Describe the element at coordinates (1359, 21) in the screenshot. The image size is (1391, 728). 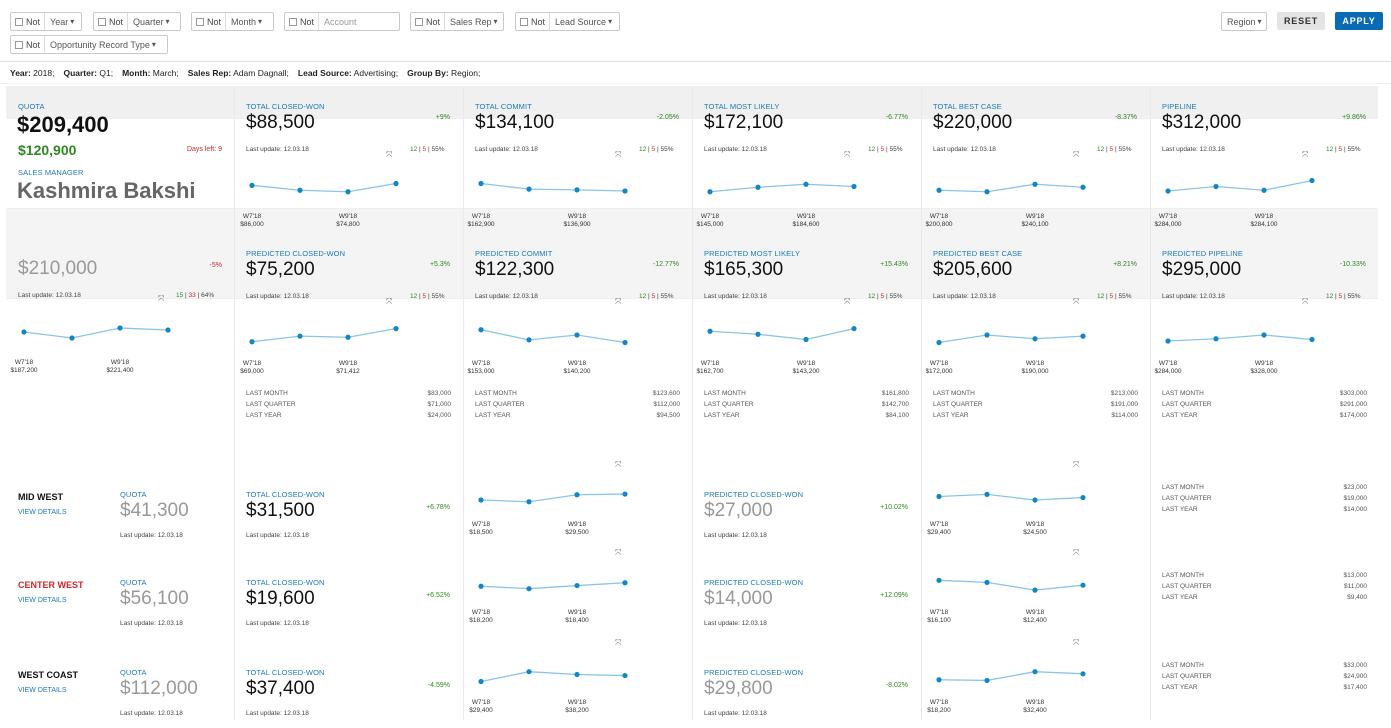
I see `apply-button: APPLY` at that location.